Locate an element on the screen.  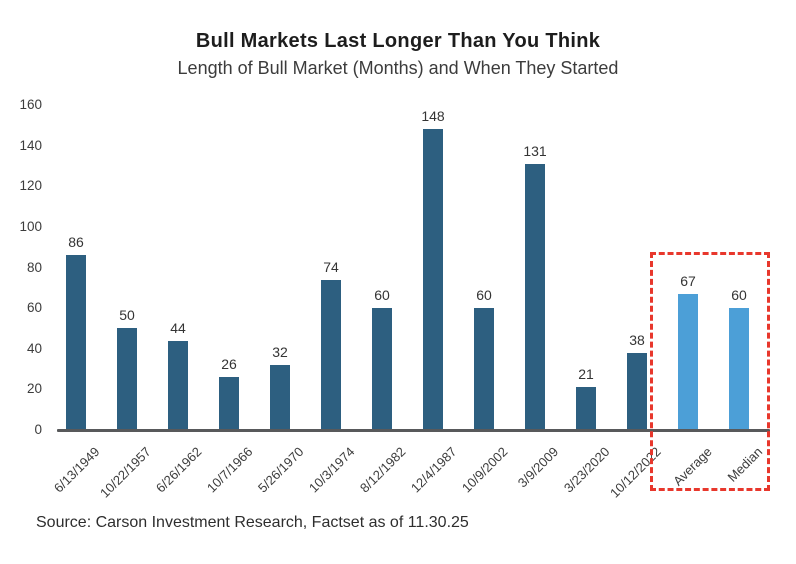
bar-value-label: 67 is located at coordinates (688, 280).